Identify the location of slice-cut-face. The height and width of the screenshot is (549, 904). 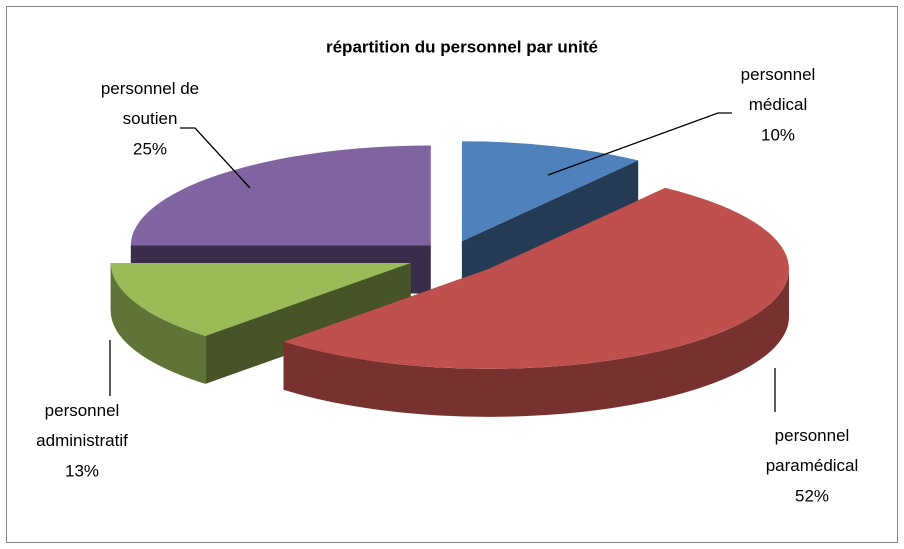
(550, 225).